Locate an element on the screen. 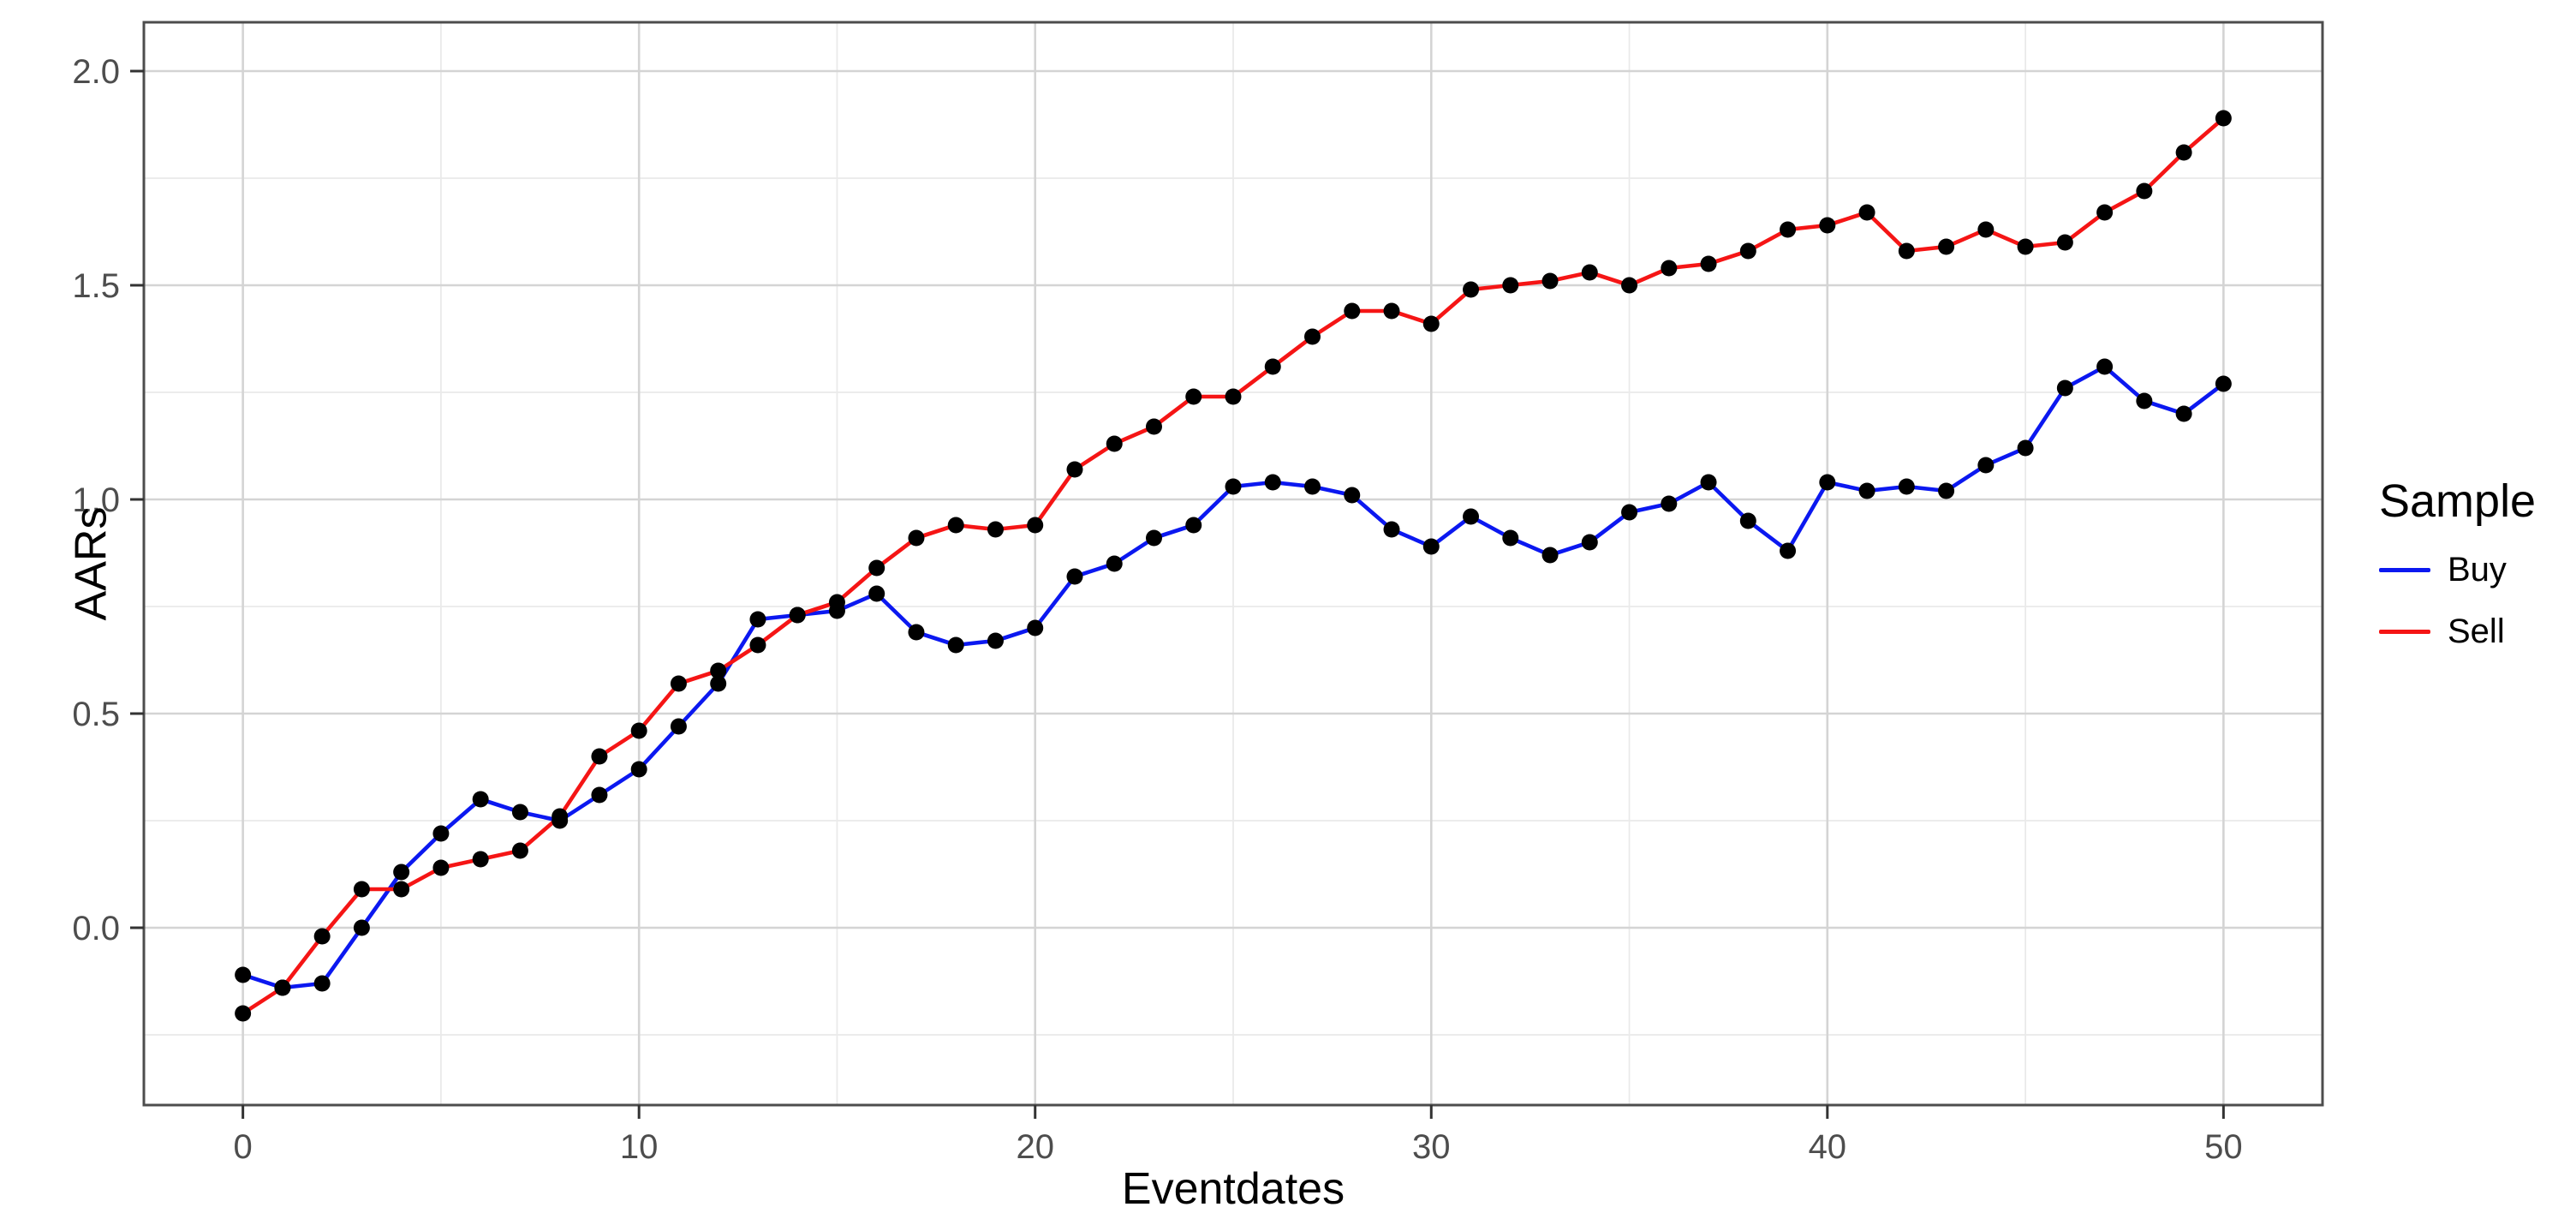 This screenshot has width=2576, height=1231. x-tick-label: 50 is located at coordinates (2224, 1147).